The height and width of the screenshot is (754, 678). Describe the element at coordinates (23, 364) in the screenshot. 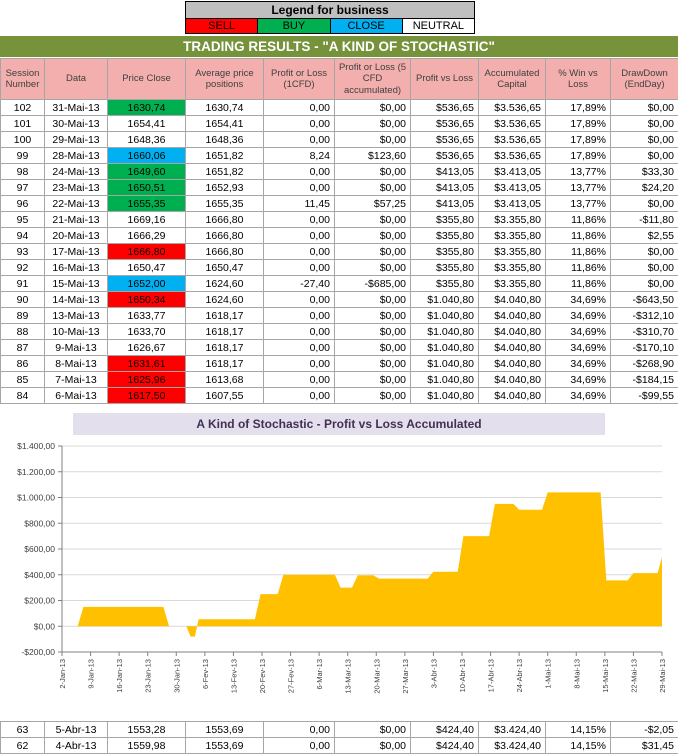

I see `cell-session-number: 86` at that location.